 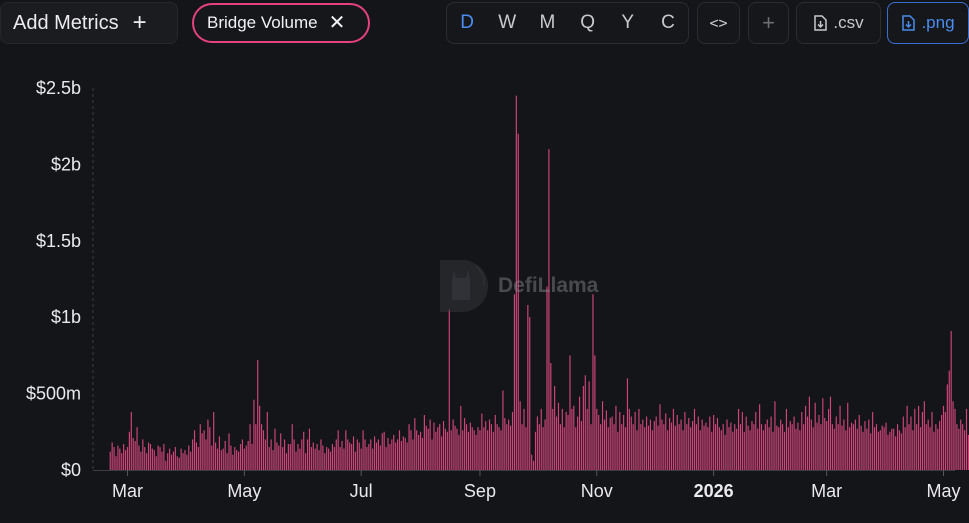 What do you see at coordinates (838, 23) in the screenshot?
I see `download-csv-button: .csv` at bounding box center [838, 23].